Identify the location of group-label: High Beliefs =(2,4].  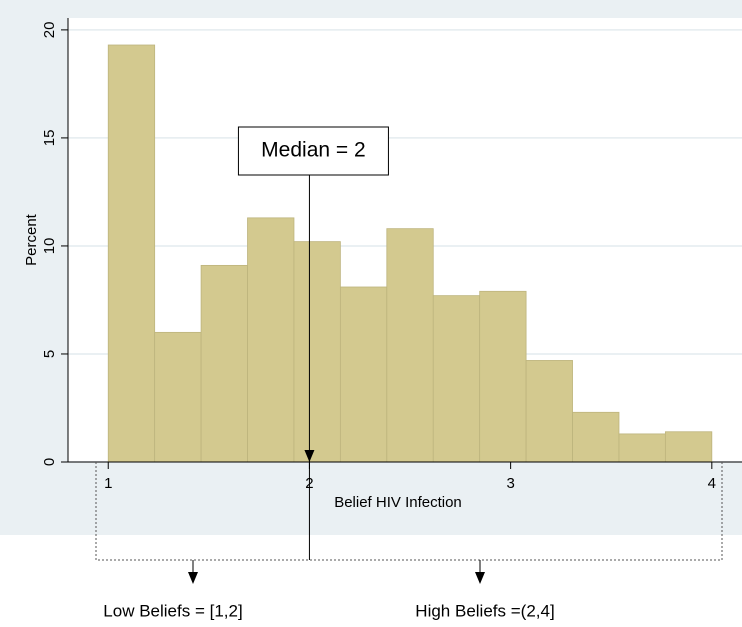
(484, 610).